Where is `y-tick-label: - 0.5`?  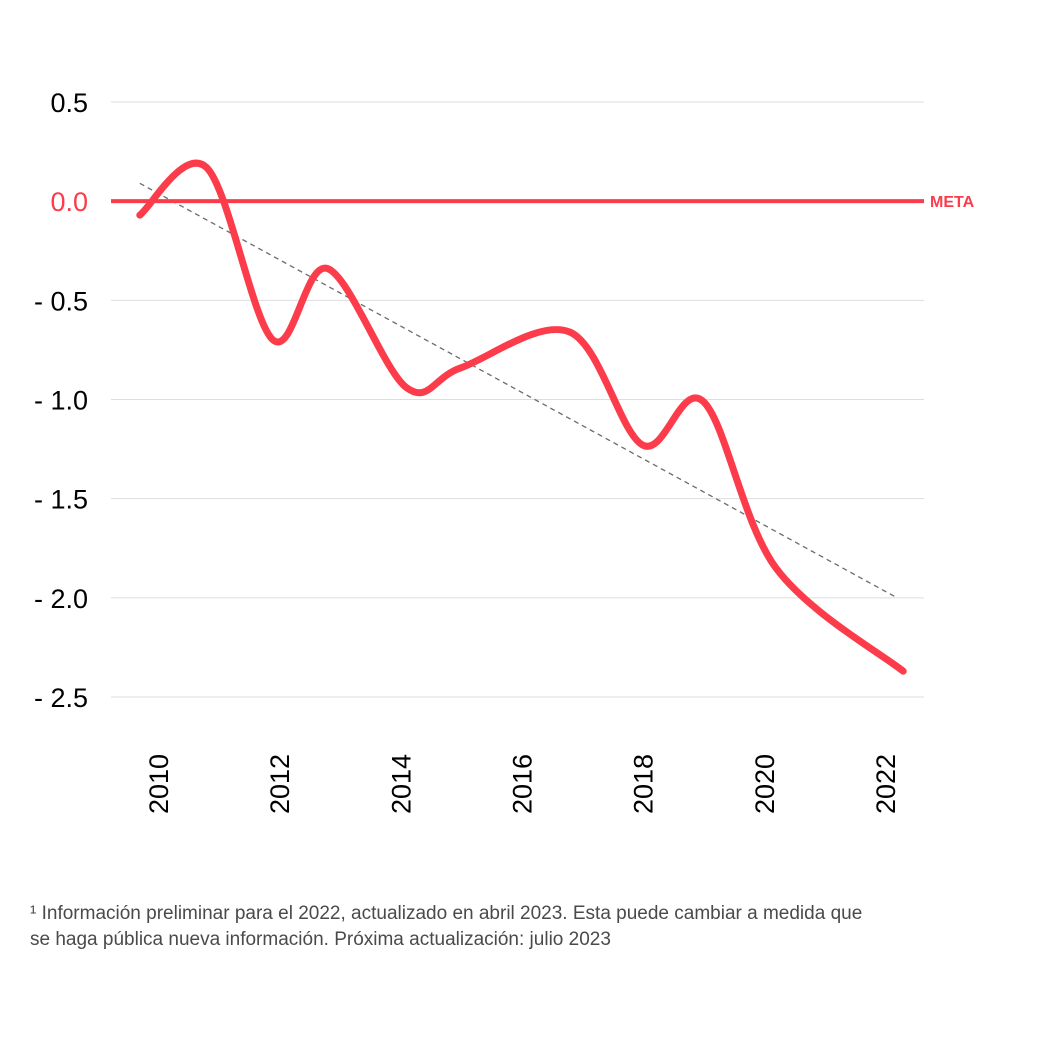
y-tick-label: - 0.5 is located at coordinates (61, 301).